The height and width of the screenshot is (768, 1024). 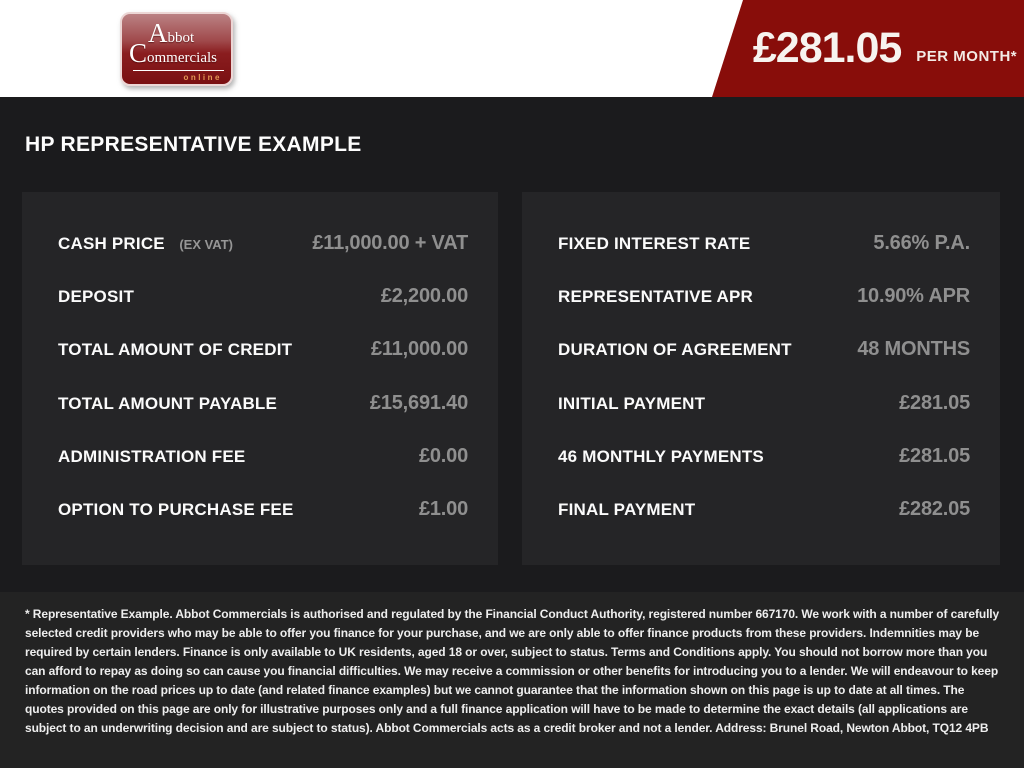 I want to click on finance-row-label: 46 MONTHLY PAYMENTS, so click(x=661, y=456).